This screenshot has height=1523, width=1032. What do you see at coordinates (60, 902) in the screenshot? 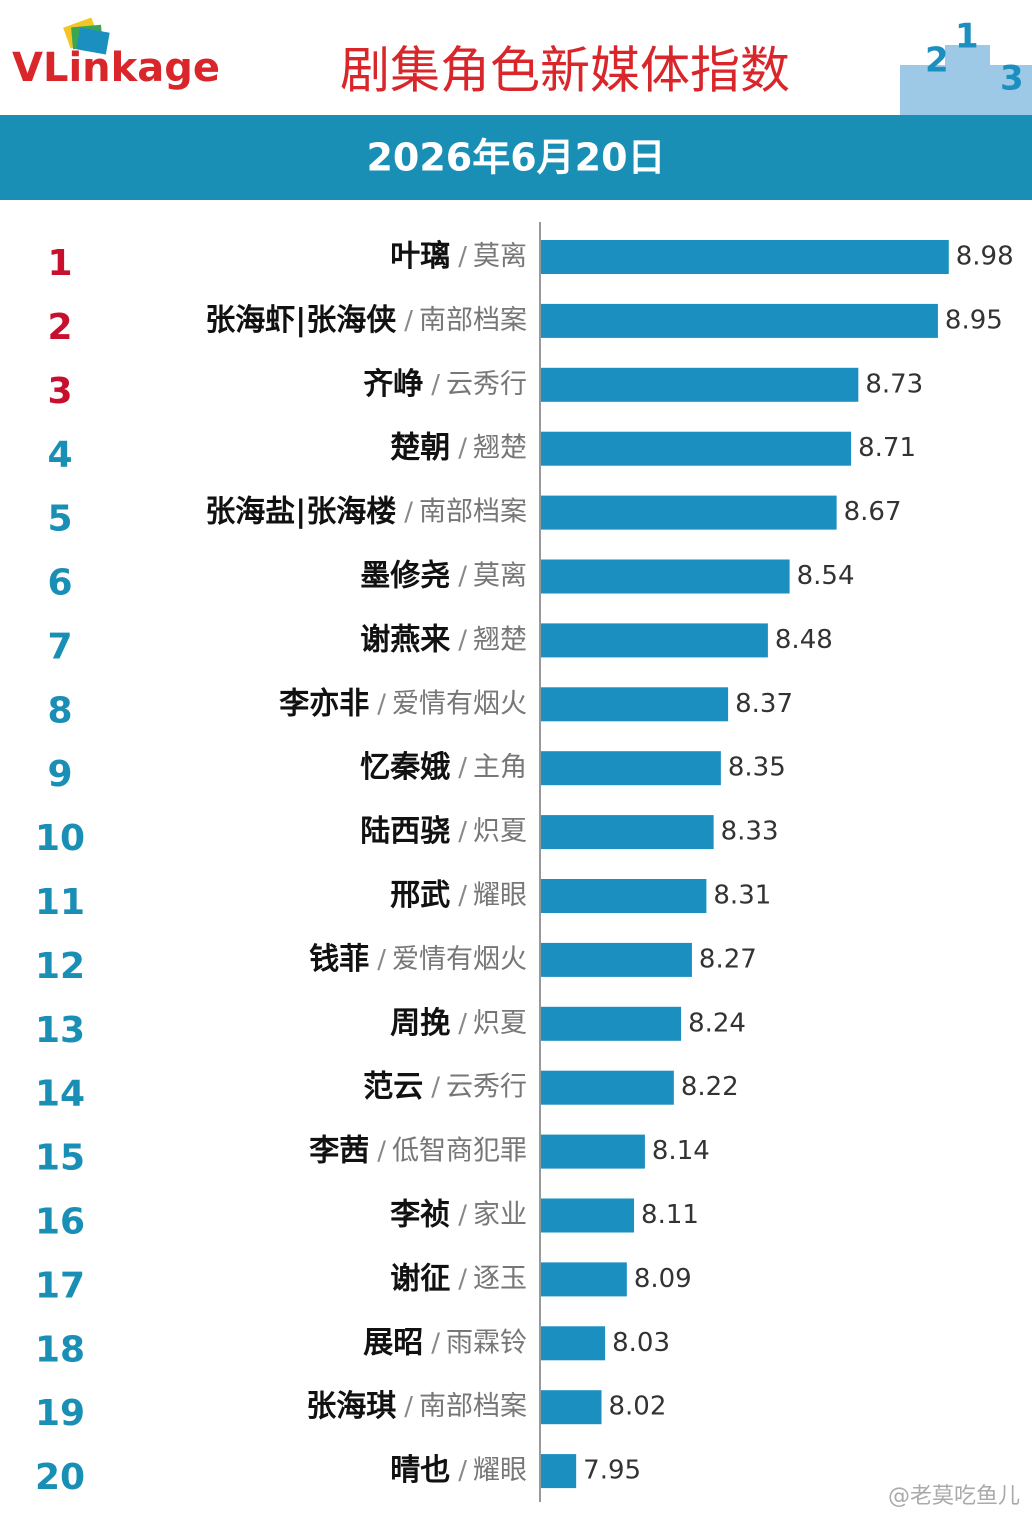
I see `rank: 11` at bounding box center [60, 902].